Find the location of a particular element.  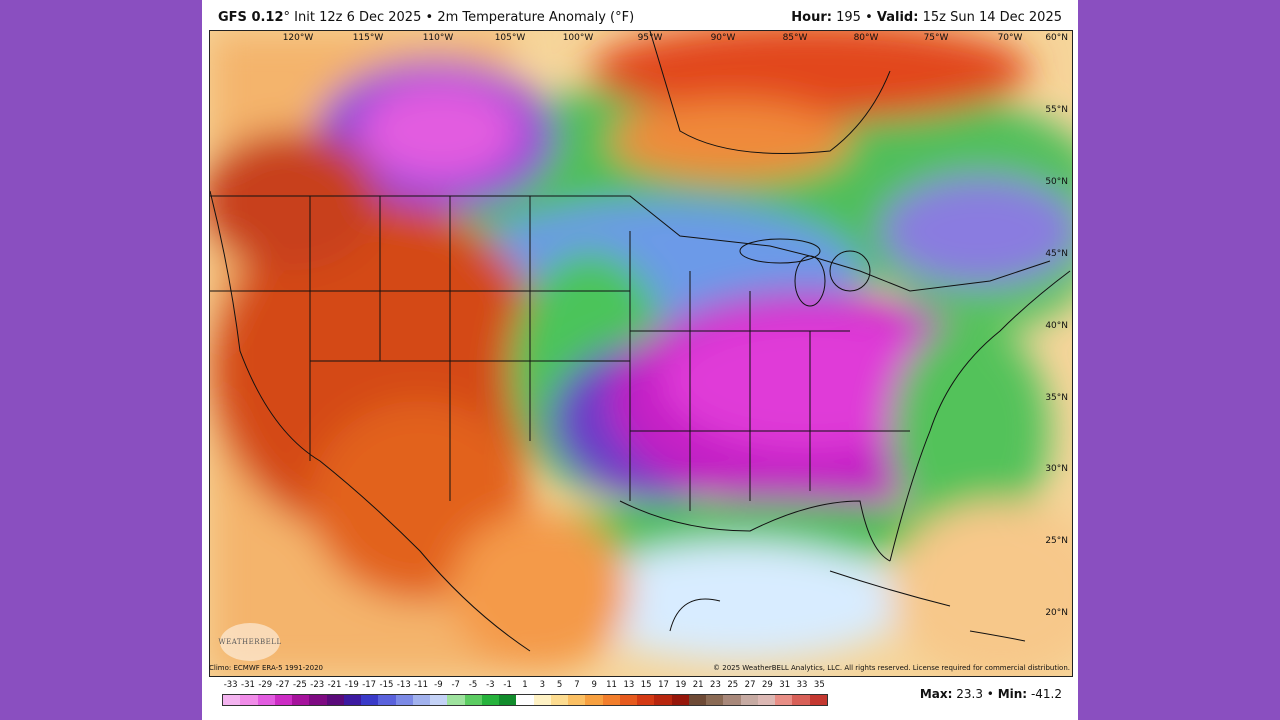

legend-tick-label: -25 is located at coordinates (299, 685).